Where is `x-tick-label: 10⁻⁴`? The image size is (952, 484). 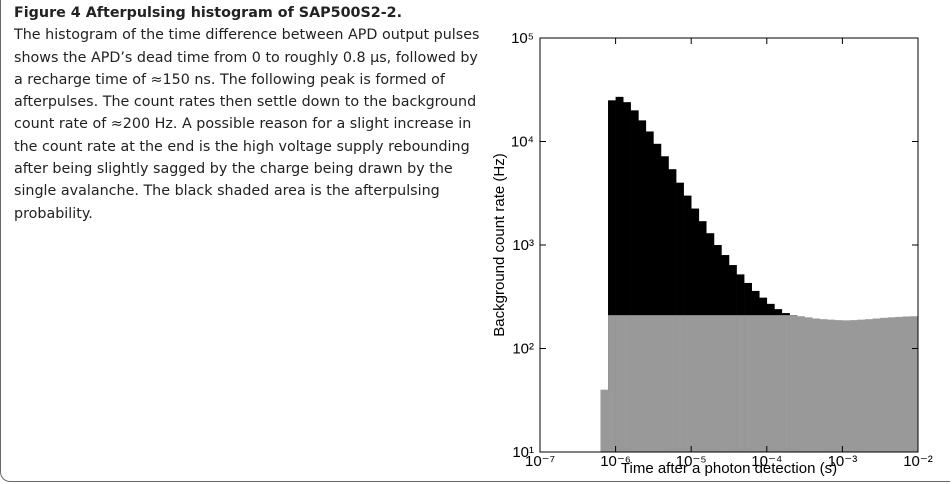
x-tick-label: 10⁻⁴ is located at coordinates (766, 461).